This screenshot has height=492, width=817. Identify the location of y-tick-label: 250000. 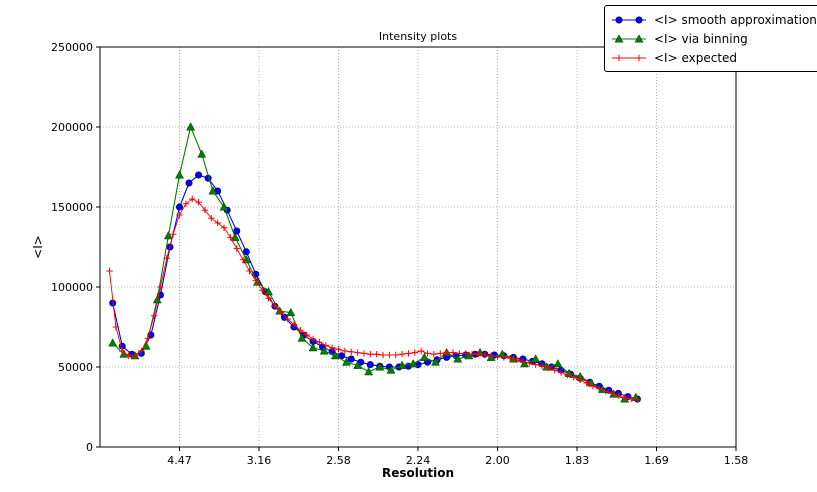
(72, 47).